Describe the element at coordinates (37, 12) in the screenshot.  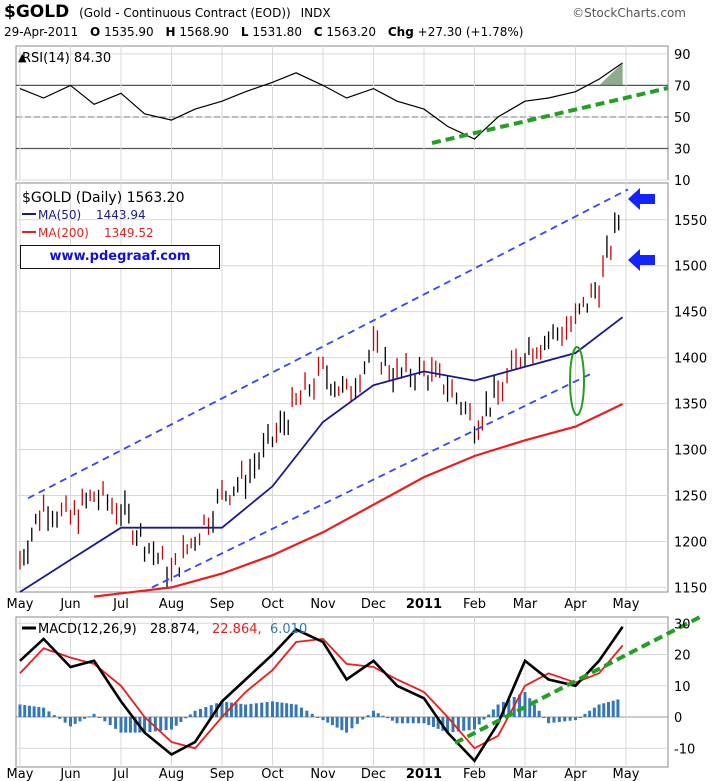
I see `symbol: $GOLD` at that location.